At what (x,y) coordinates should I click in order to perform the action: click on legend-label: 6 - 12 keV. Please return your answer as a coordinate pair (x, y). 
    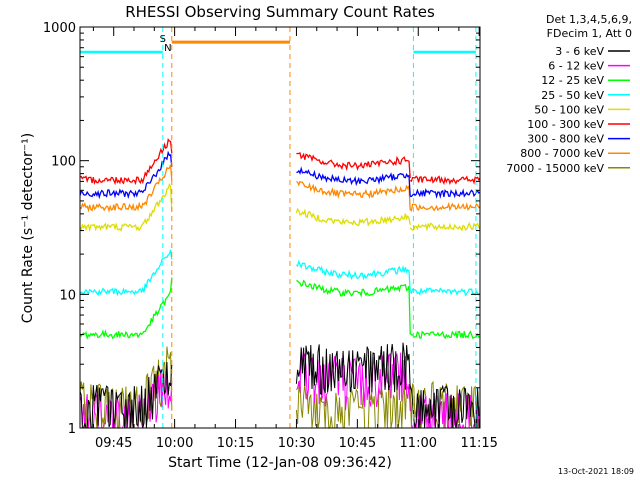
    Looking at the image, I should click on (576, 66).